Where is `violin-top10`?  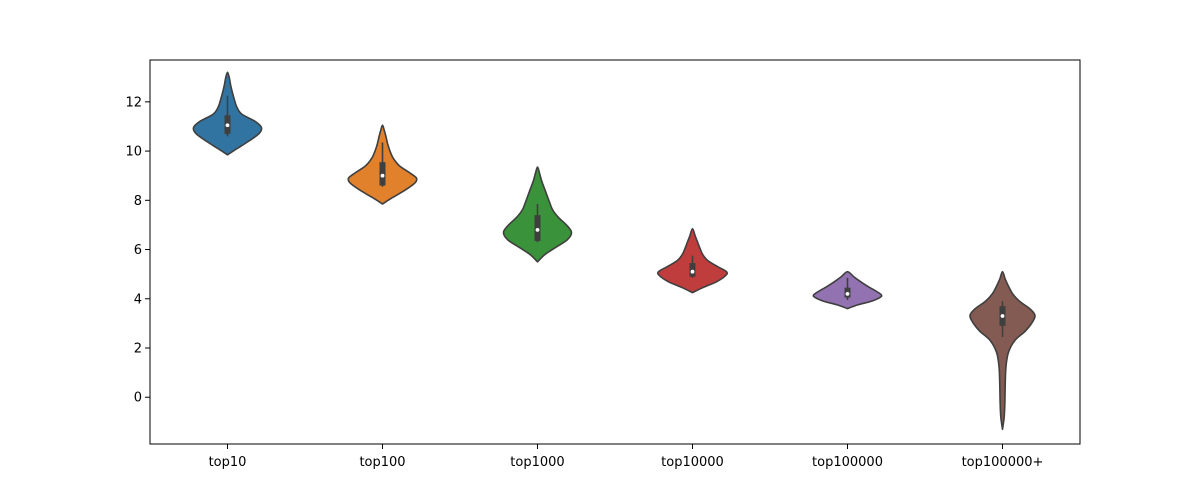 violin-top10 is located at coordinates (227, 113).